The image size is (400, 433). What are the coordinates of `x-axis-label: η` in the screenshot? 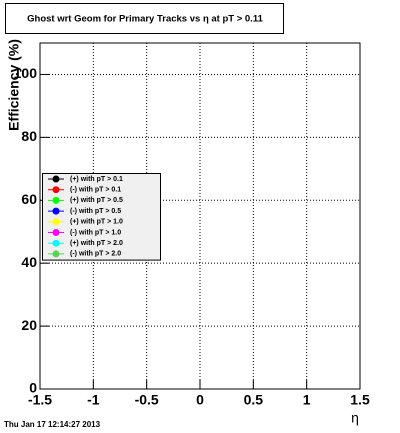 It's located at (355, 418).